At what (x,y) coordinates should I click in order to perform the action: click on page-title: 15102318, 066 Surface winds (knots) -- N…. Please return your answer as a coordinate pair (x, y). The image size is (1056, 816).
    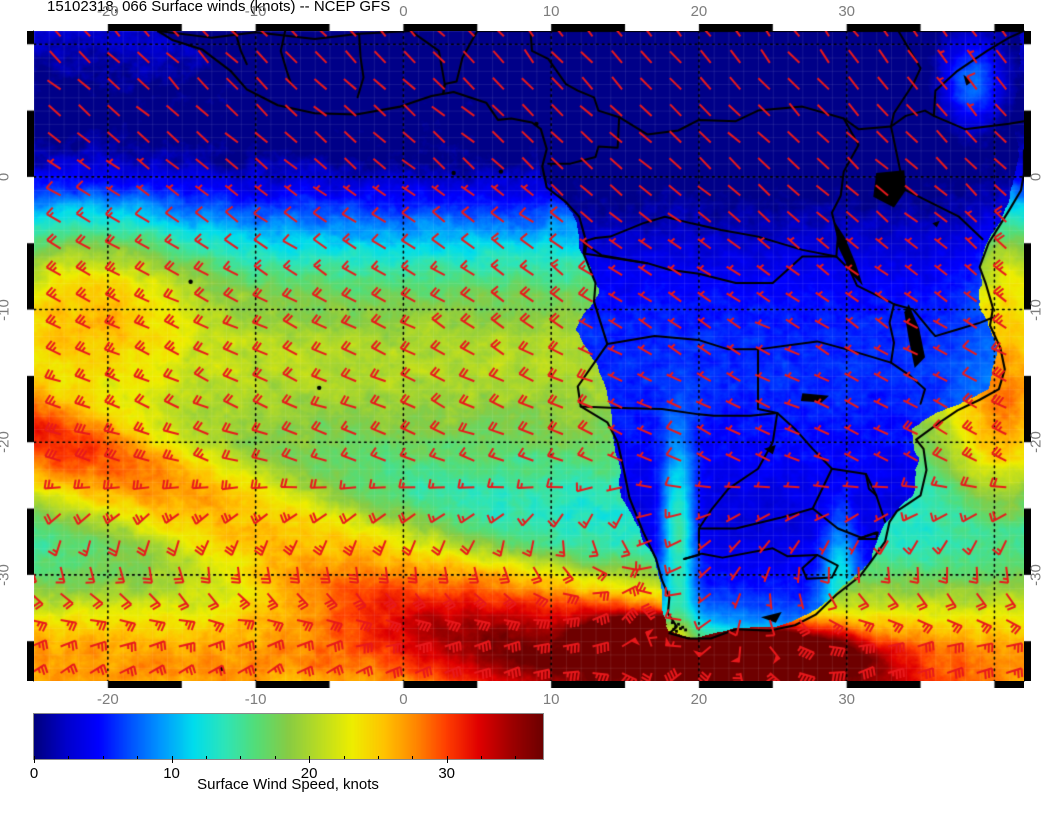
    Looking at the image, I should click on (219, 7).